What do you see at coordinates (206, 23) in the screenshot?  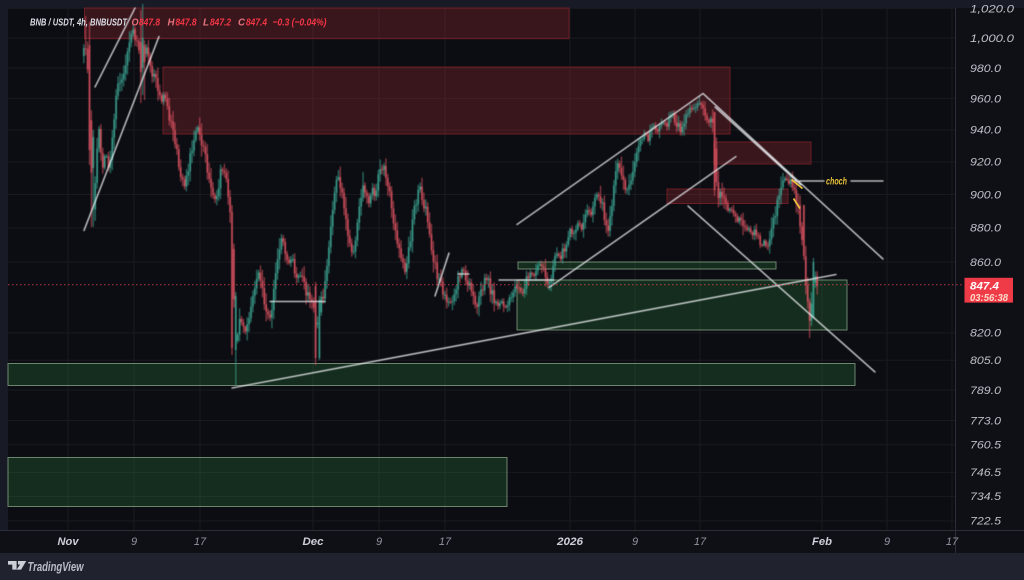 I see `svg-text: L` at bounding box center [206, 23].